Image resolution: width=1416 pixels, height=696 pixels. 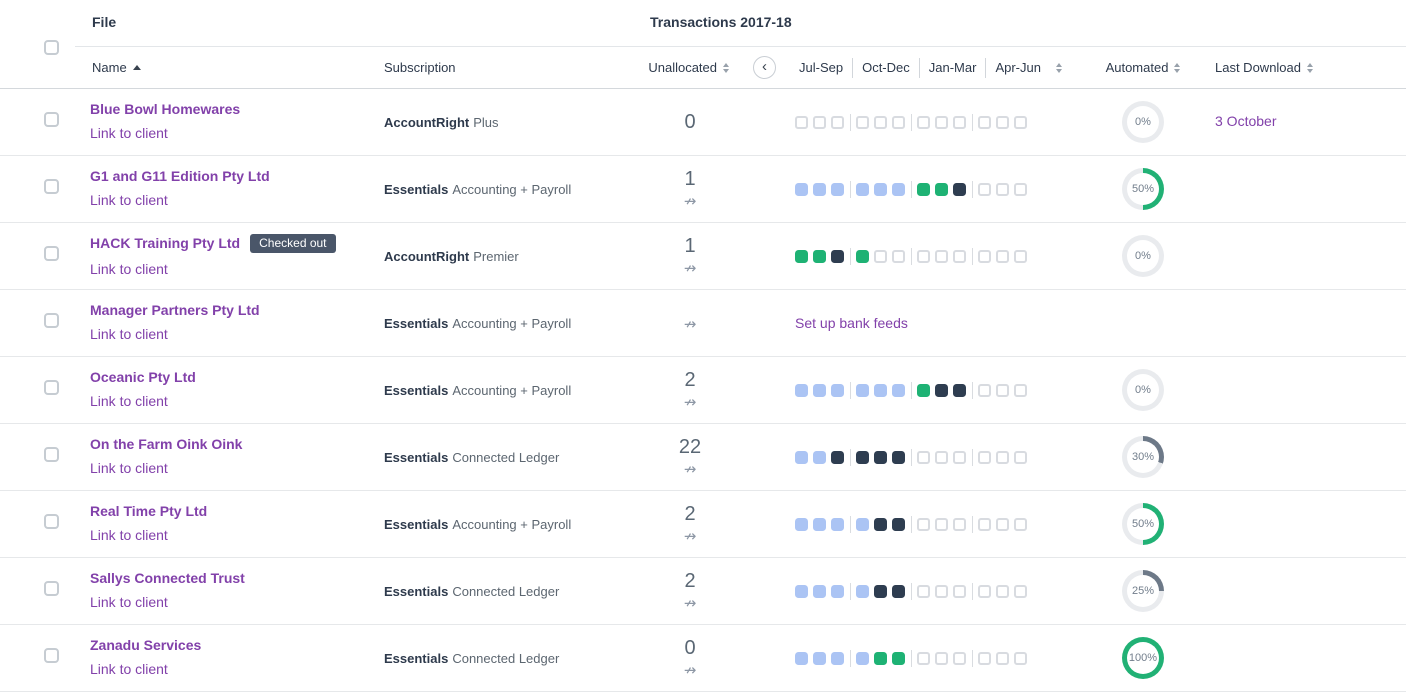 What do you see at coordinates (764, 67) in the screenshot?
I see `previous-year-button: ‹` at bounding box center [764, 67].